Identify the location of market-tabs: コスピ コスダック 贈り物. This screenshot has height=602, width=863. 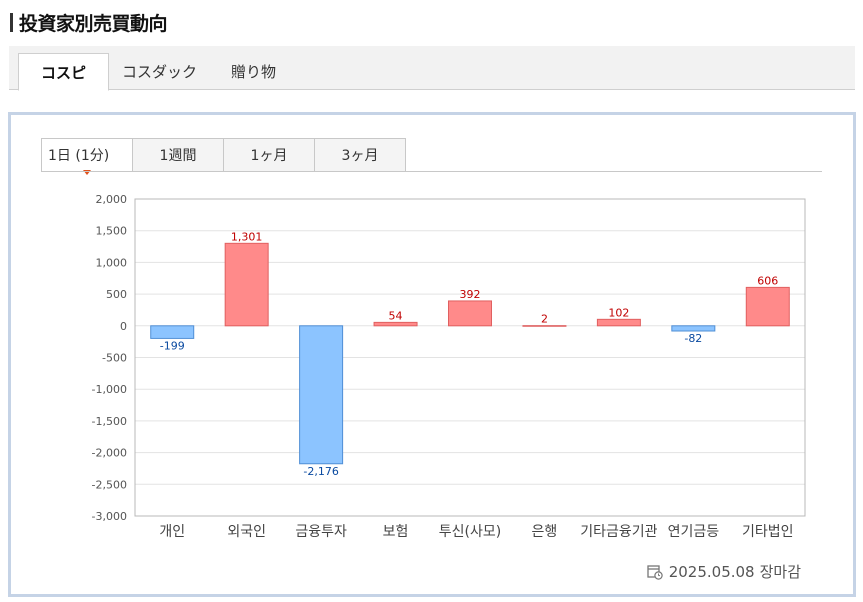
(432, 68).